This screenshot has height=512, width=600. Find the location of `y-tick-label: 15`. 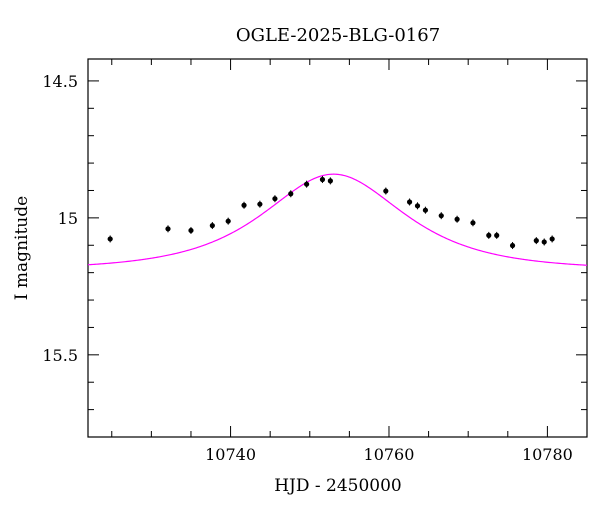

y-tick-label: 15 is located at coordinates (68, 218).